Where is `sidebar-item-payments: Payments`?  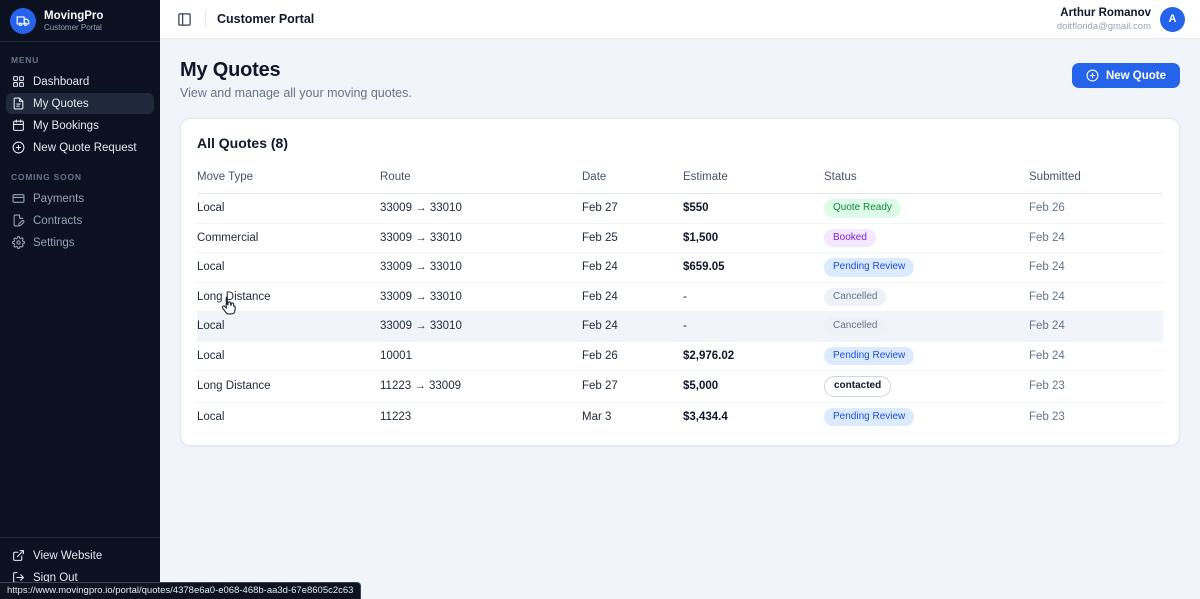
sidebar-item-payments: Payments is located at coordinates (80, 198).